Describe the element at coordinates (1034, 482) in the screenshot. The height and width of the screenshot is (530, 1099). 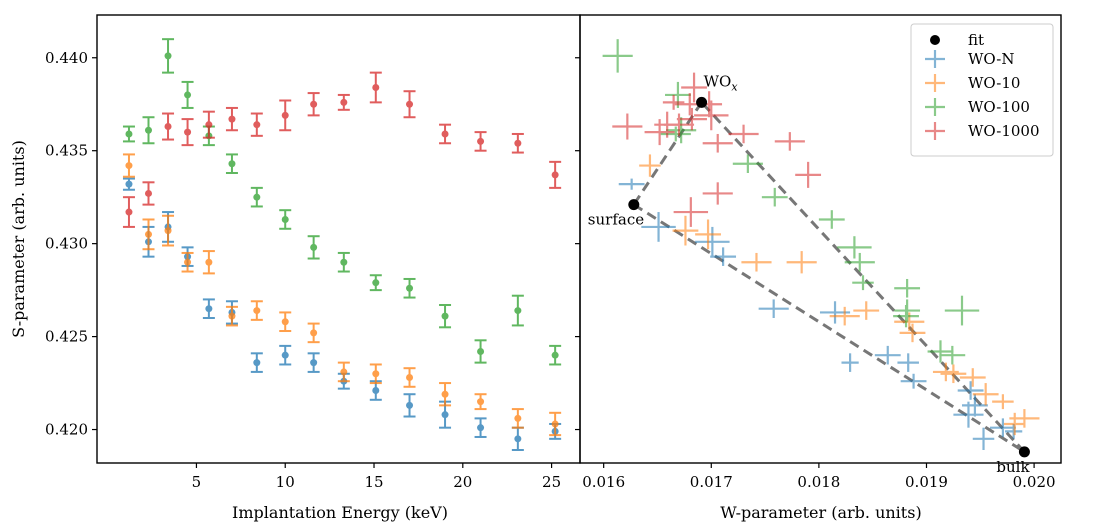
I see `x-tick-label: 0.020` at that location.